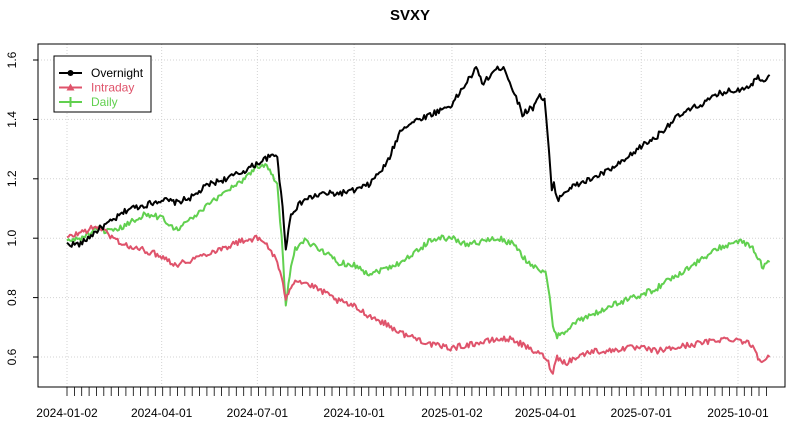  Describe the element at coordinates (452, 413) in the screenshot. I see `x-tick-label: 2025-01-02` at that location.